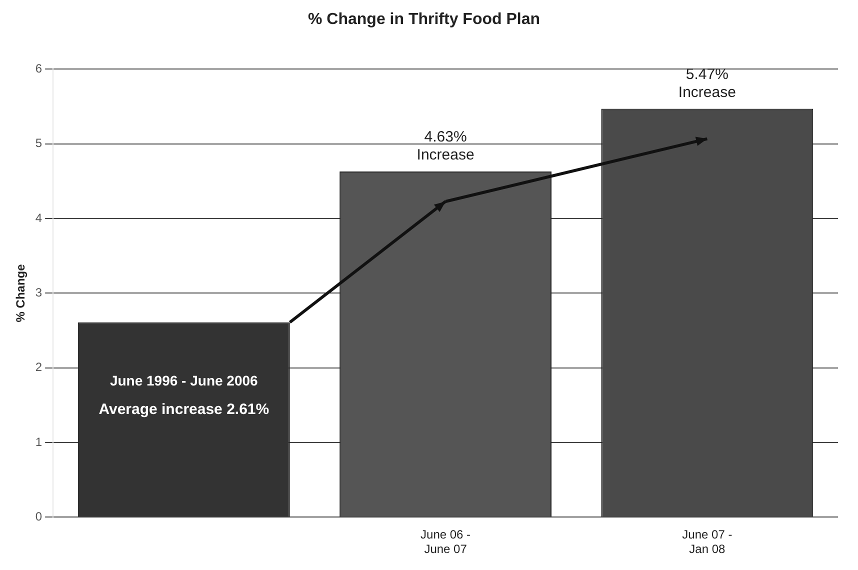  What do you see at coordinates (38, 69) in the screenshot?
I see `y-tick-label: 6` at bounding box center [38, 69].